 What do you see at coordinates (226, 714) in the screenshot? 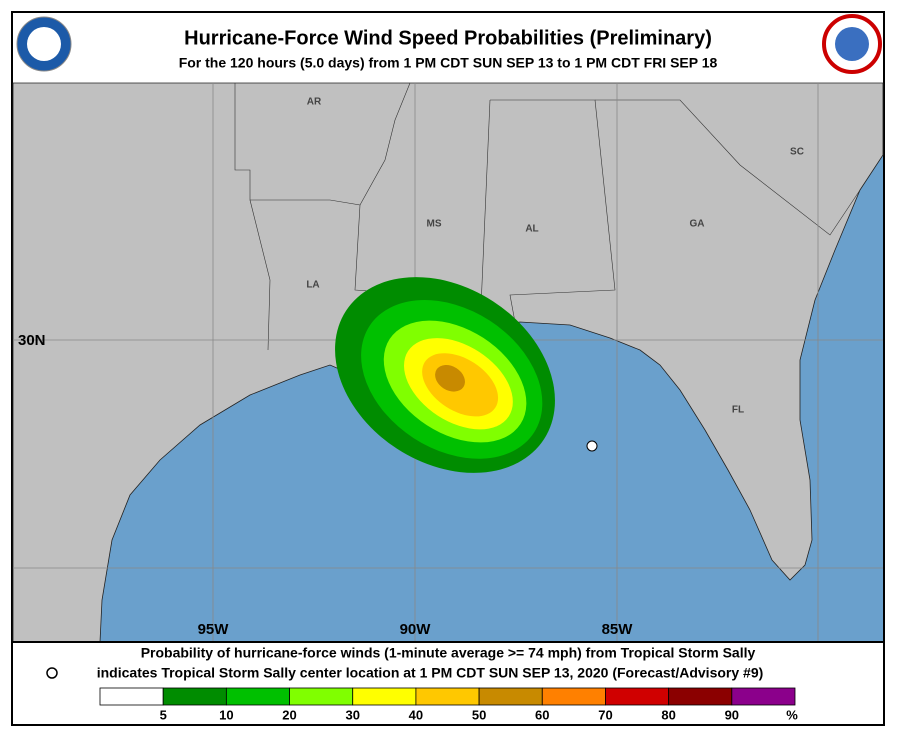
I see `legend-label: 10` at bounding box center [226, 714].